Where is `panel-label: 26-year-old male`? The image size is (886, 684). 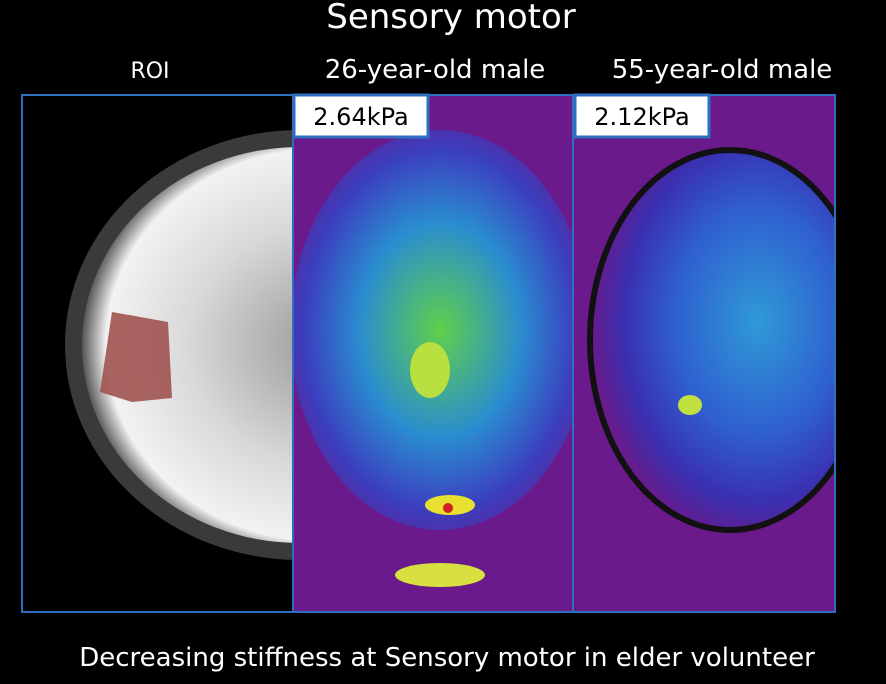 panel-label: 26-year-old male is located at coordinates (435, 70).